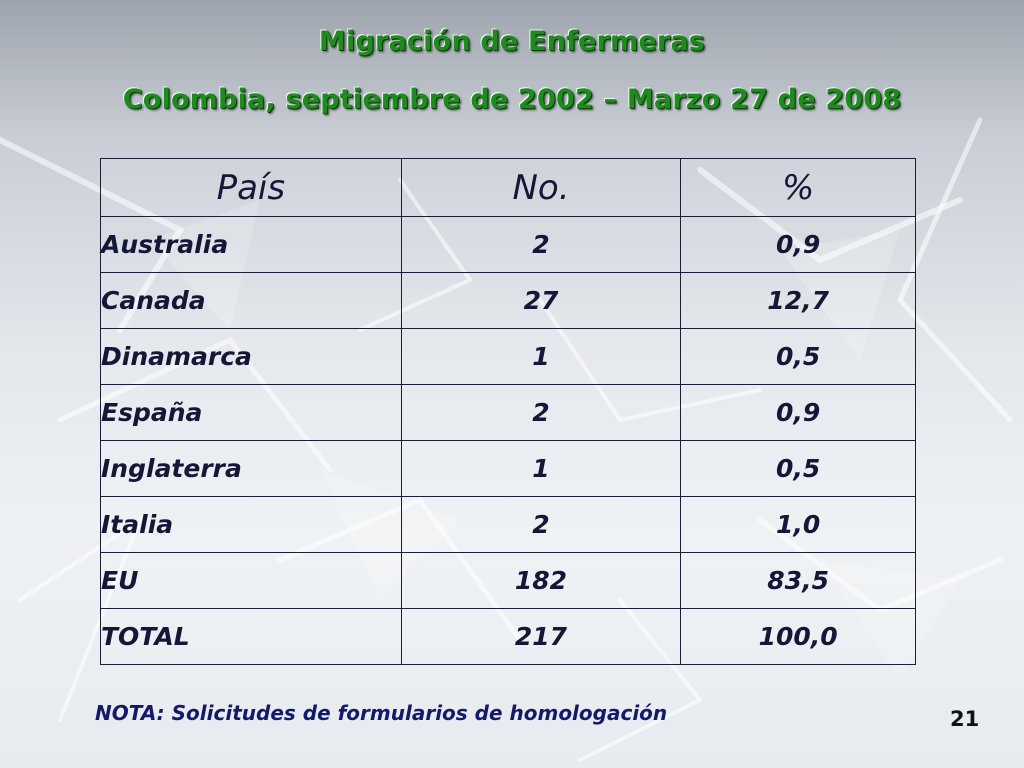 The width and height of the screenshot is (1024, 768). What do you see at coordinates (251, 580) in the screenshot?
I see `country-cell: EU` at bounding box center [251, 580].